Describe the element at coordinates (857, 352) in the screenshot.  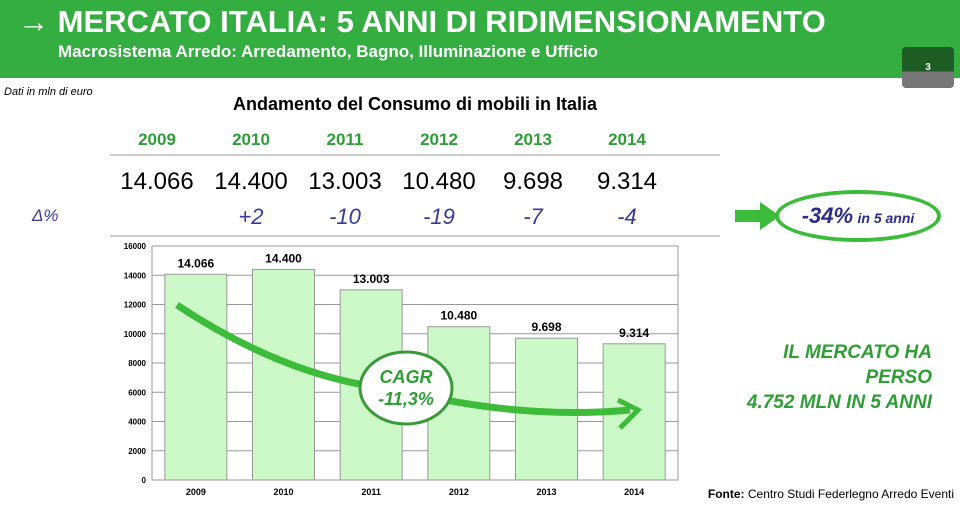
I see `message-line: IL MERCATO HA` at that location.